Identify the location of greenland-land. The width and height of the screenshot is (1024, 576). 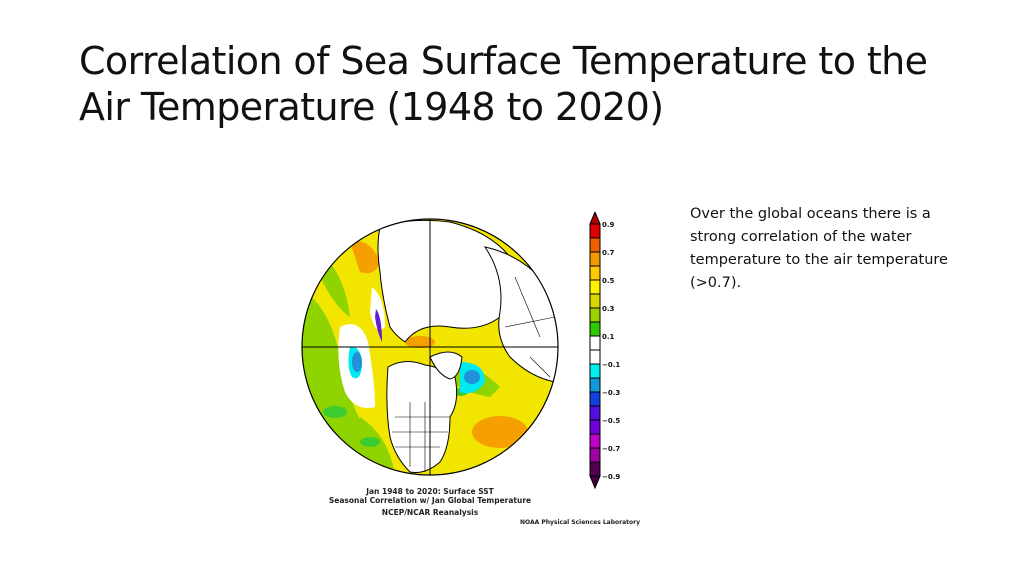
(446, 365).